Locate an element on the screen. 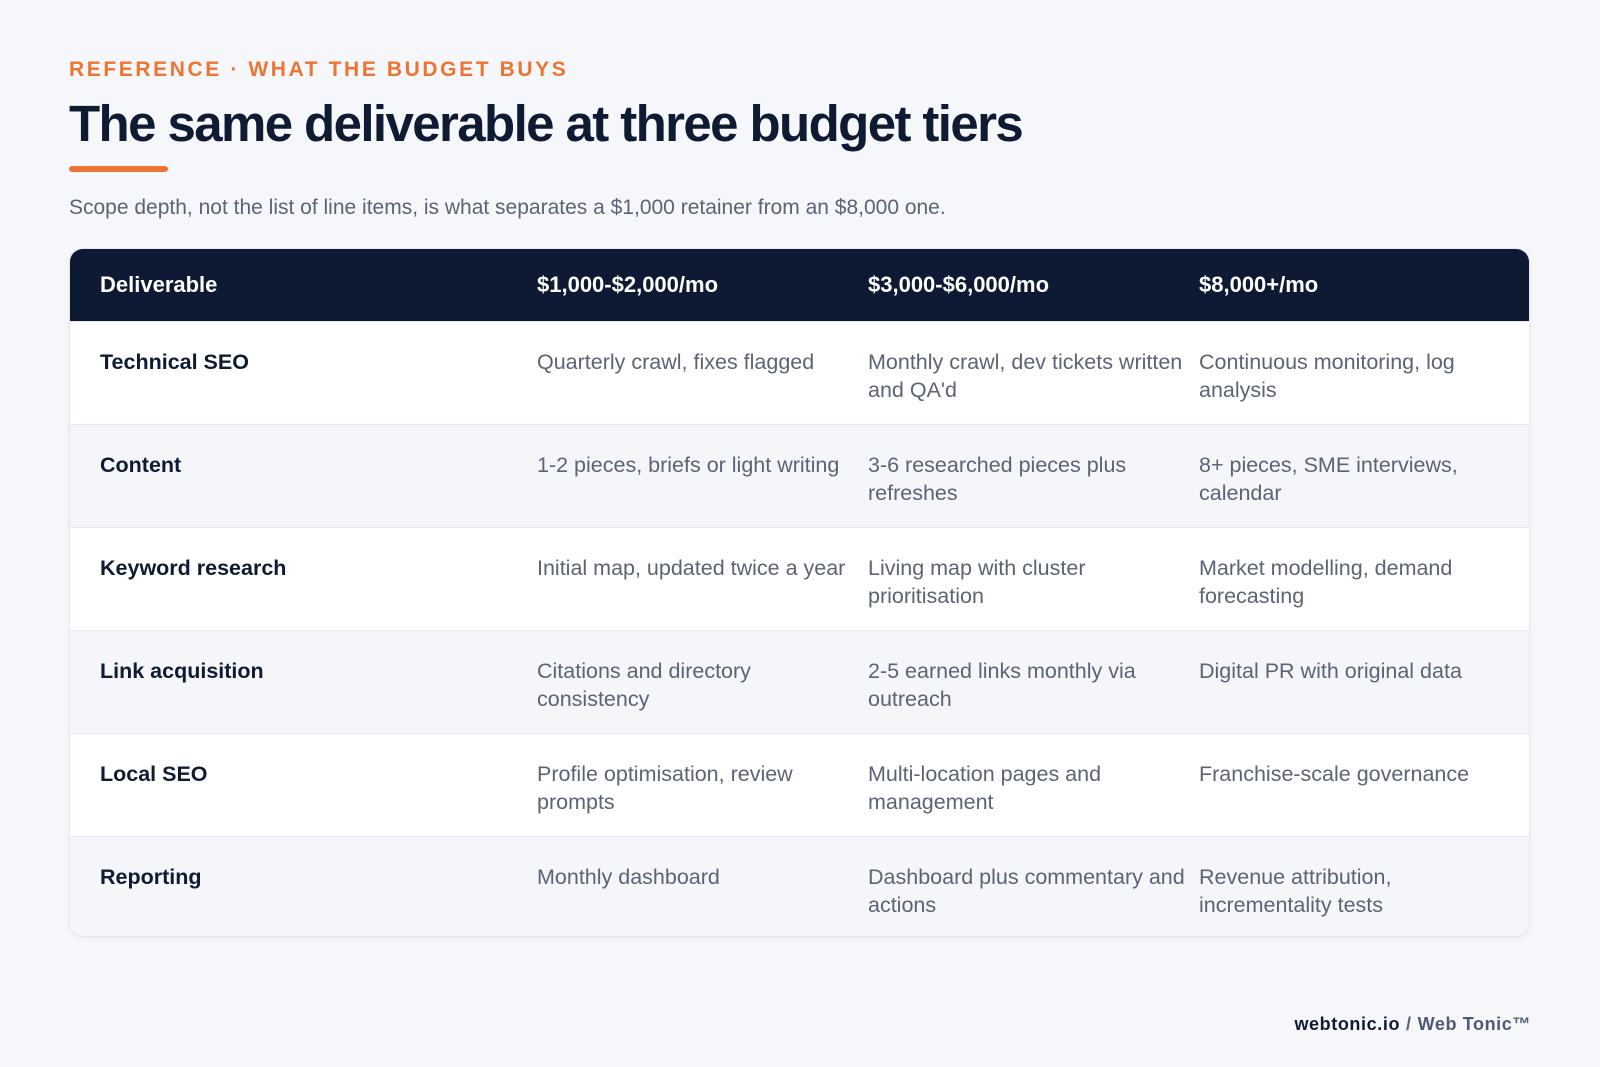 The image size is (1600, 1067). tier-1-cell: 1-2 pieces, briefs or light writing is located at coordinates (688, 465).